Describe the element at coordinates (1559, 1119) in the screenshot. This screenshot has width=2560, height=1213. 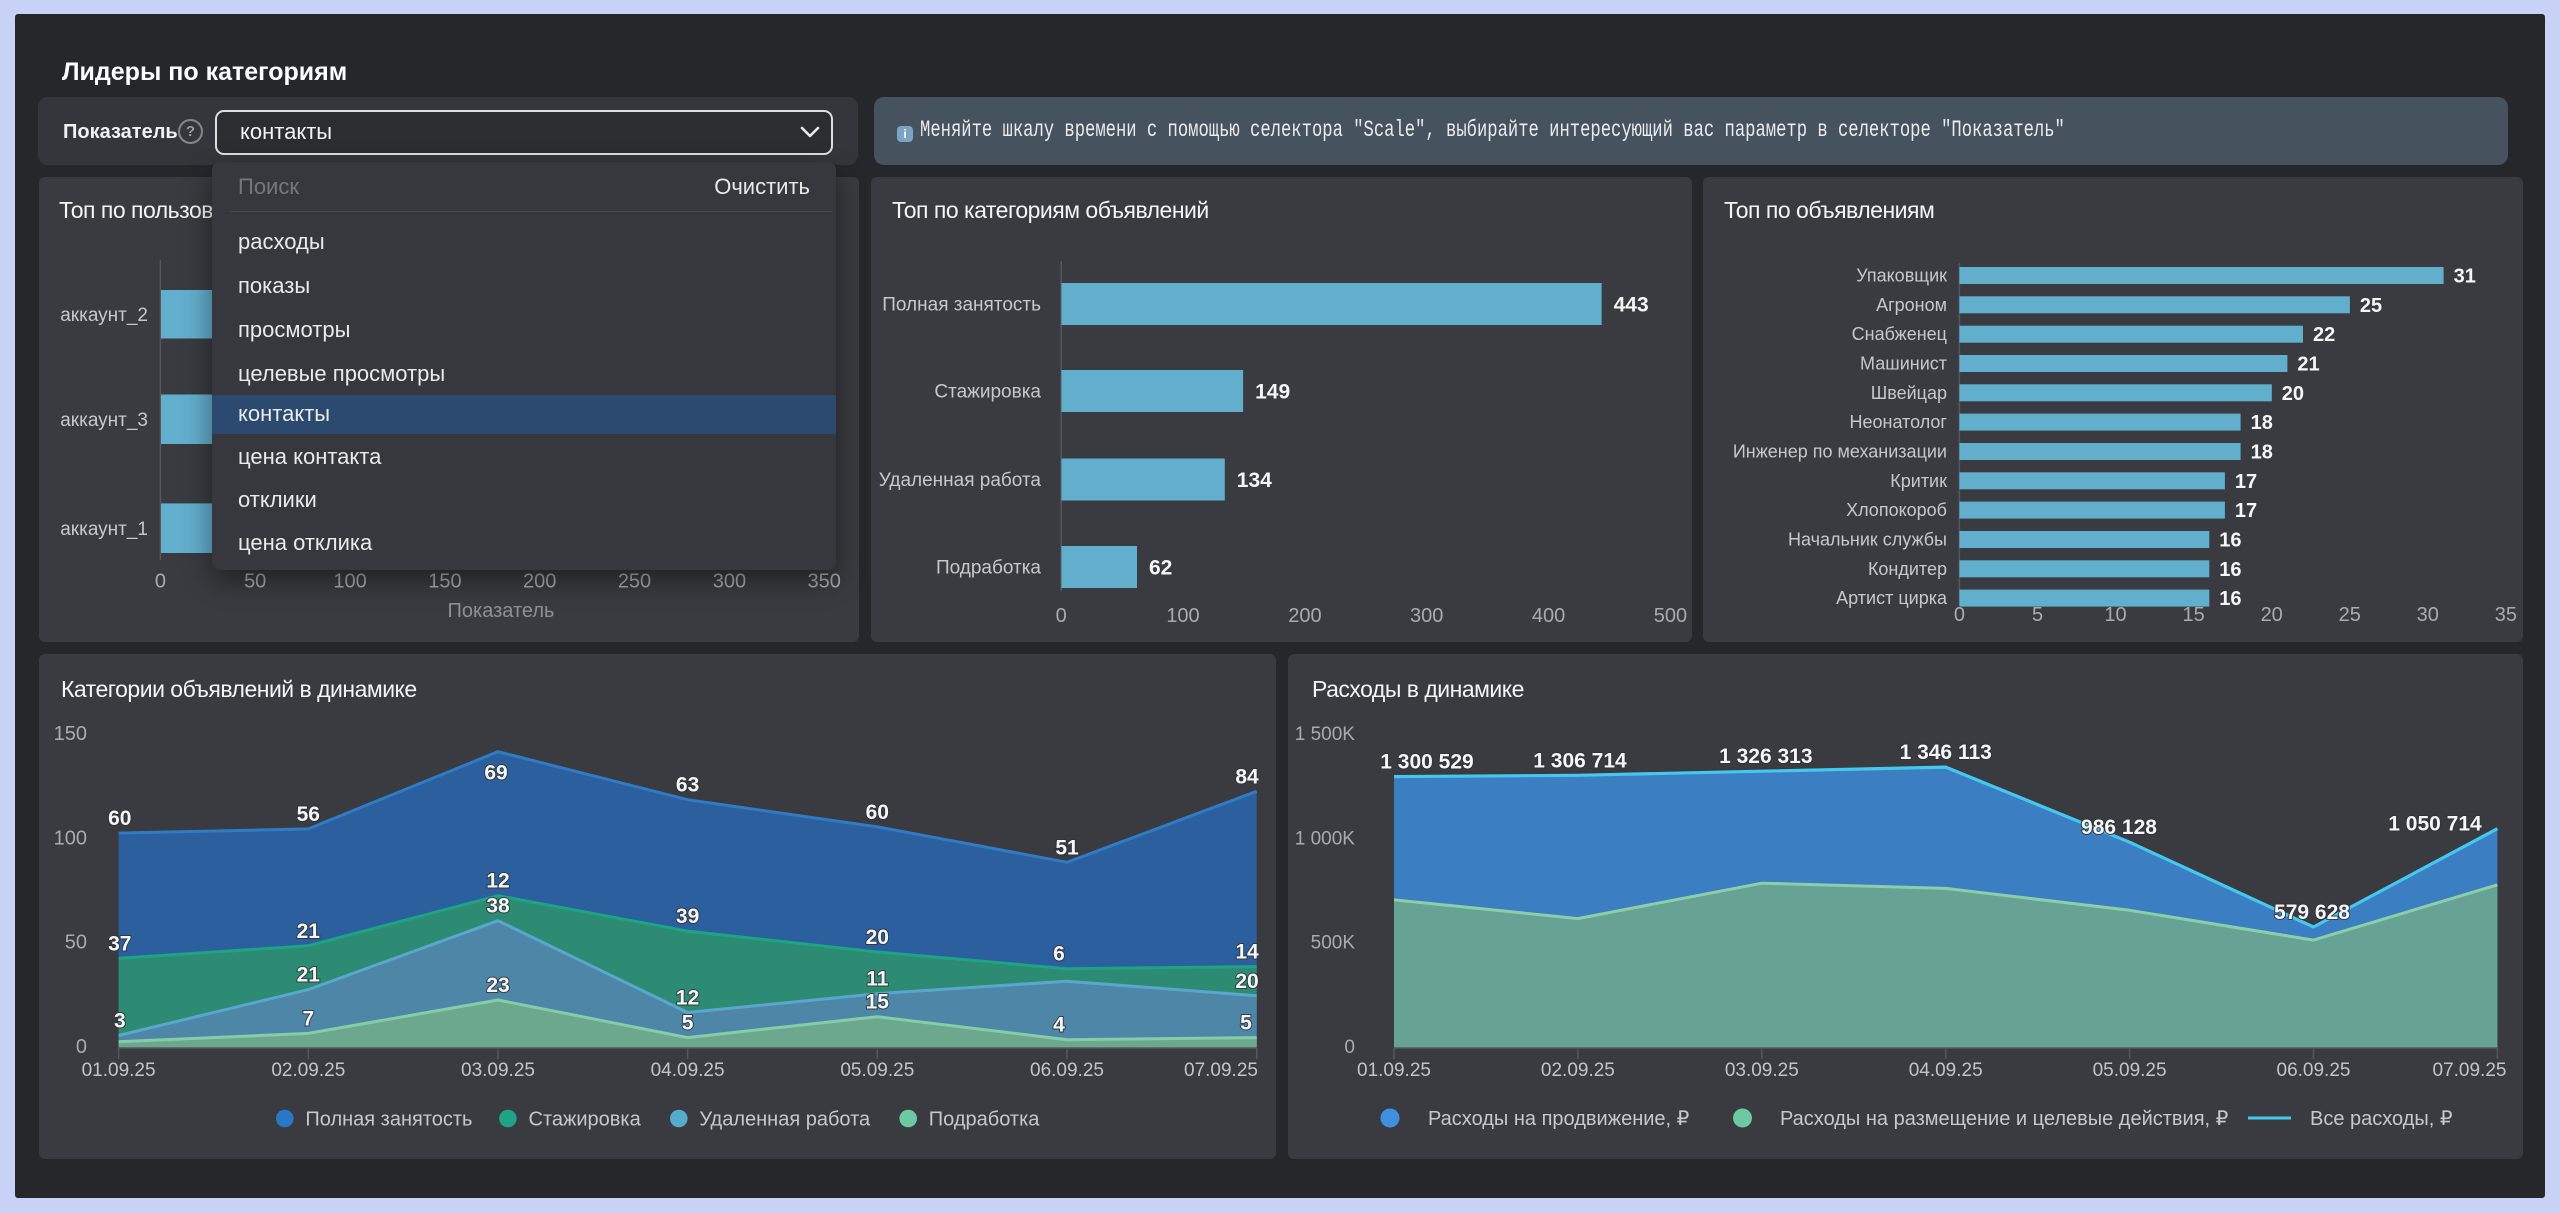
I see `svg-text: Расходы на продвижение, ₽` at that location.